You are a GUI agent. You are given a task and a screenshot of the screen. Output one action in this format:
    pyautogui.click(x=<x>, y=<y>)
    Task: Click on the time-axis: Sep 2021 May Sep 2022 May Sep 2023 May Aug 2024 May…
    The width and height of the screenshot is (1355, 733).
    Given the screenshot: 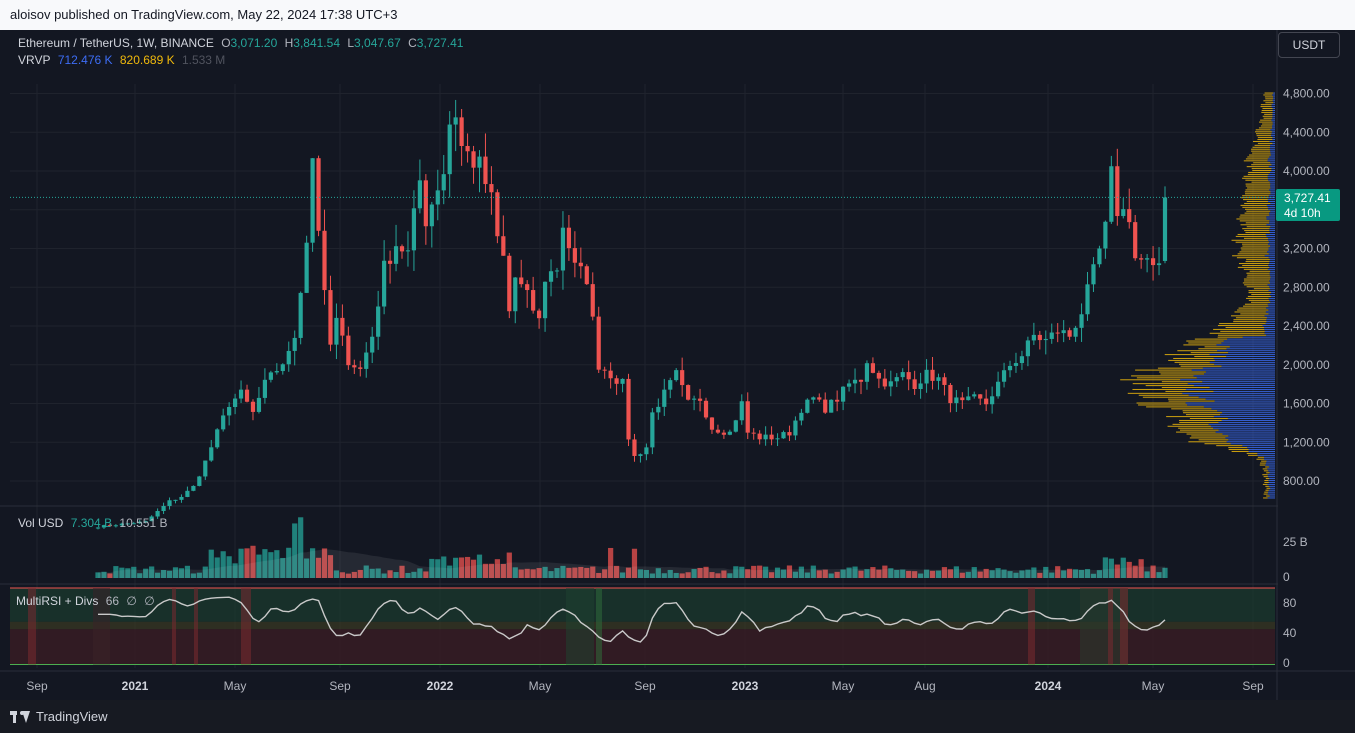 What is the action you would take?
    pyautogui.click(x=645, y=686)
    